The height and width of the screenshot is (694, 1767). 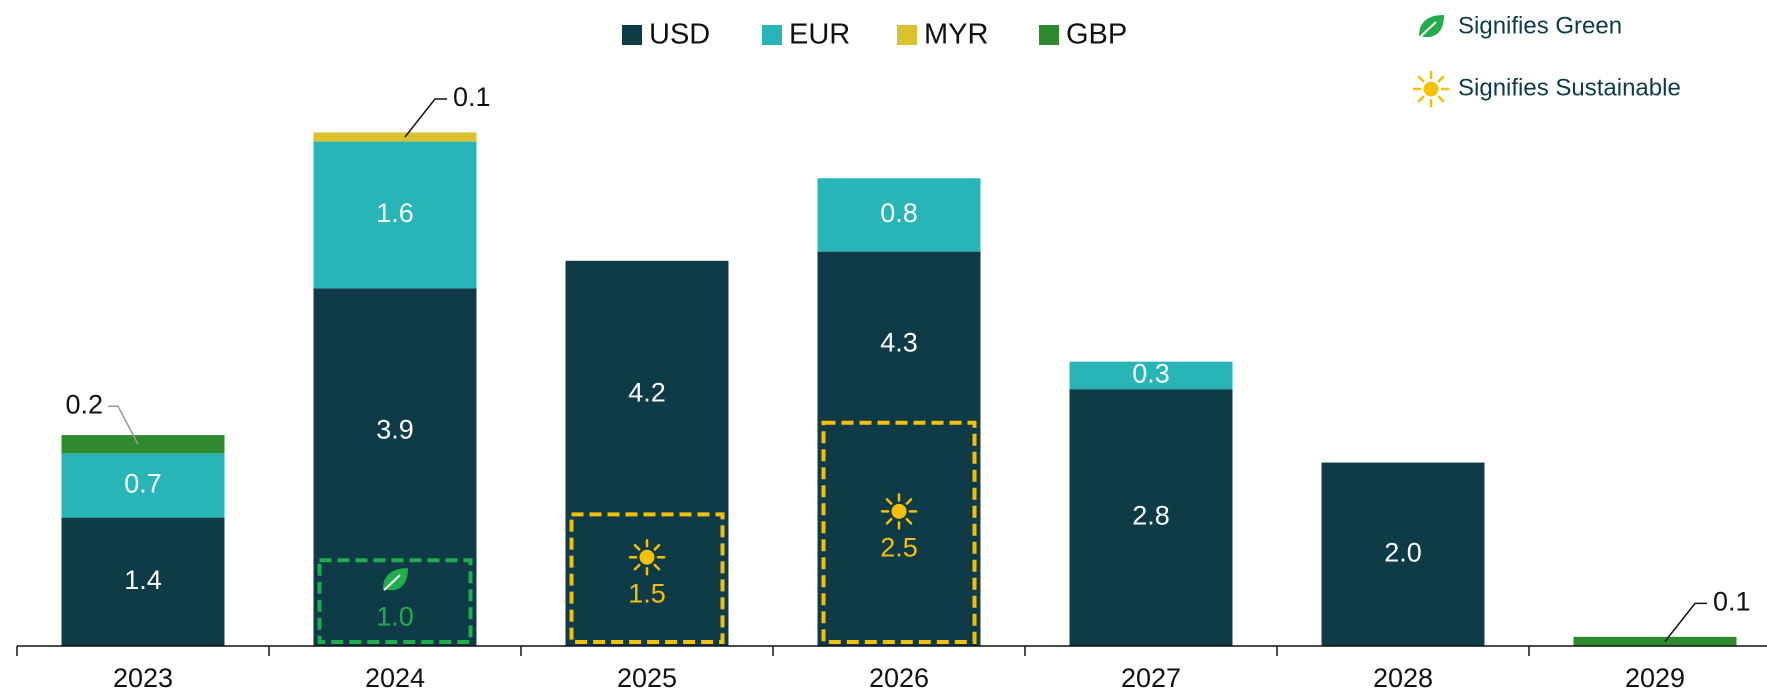 I want to click on x-tick-label: 2026, so click(x=899, y=678).